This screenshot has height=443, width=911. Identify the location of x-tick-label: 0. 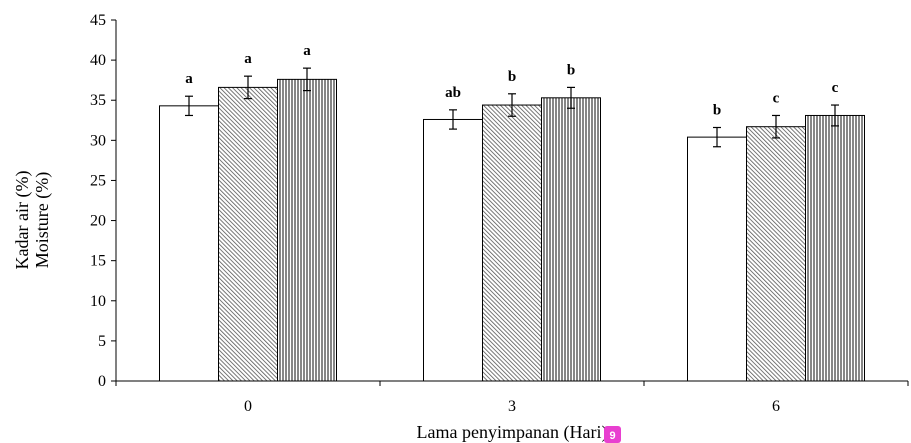
(248, 406).